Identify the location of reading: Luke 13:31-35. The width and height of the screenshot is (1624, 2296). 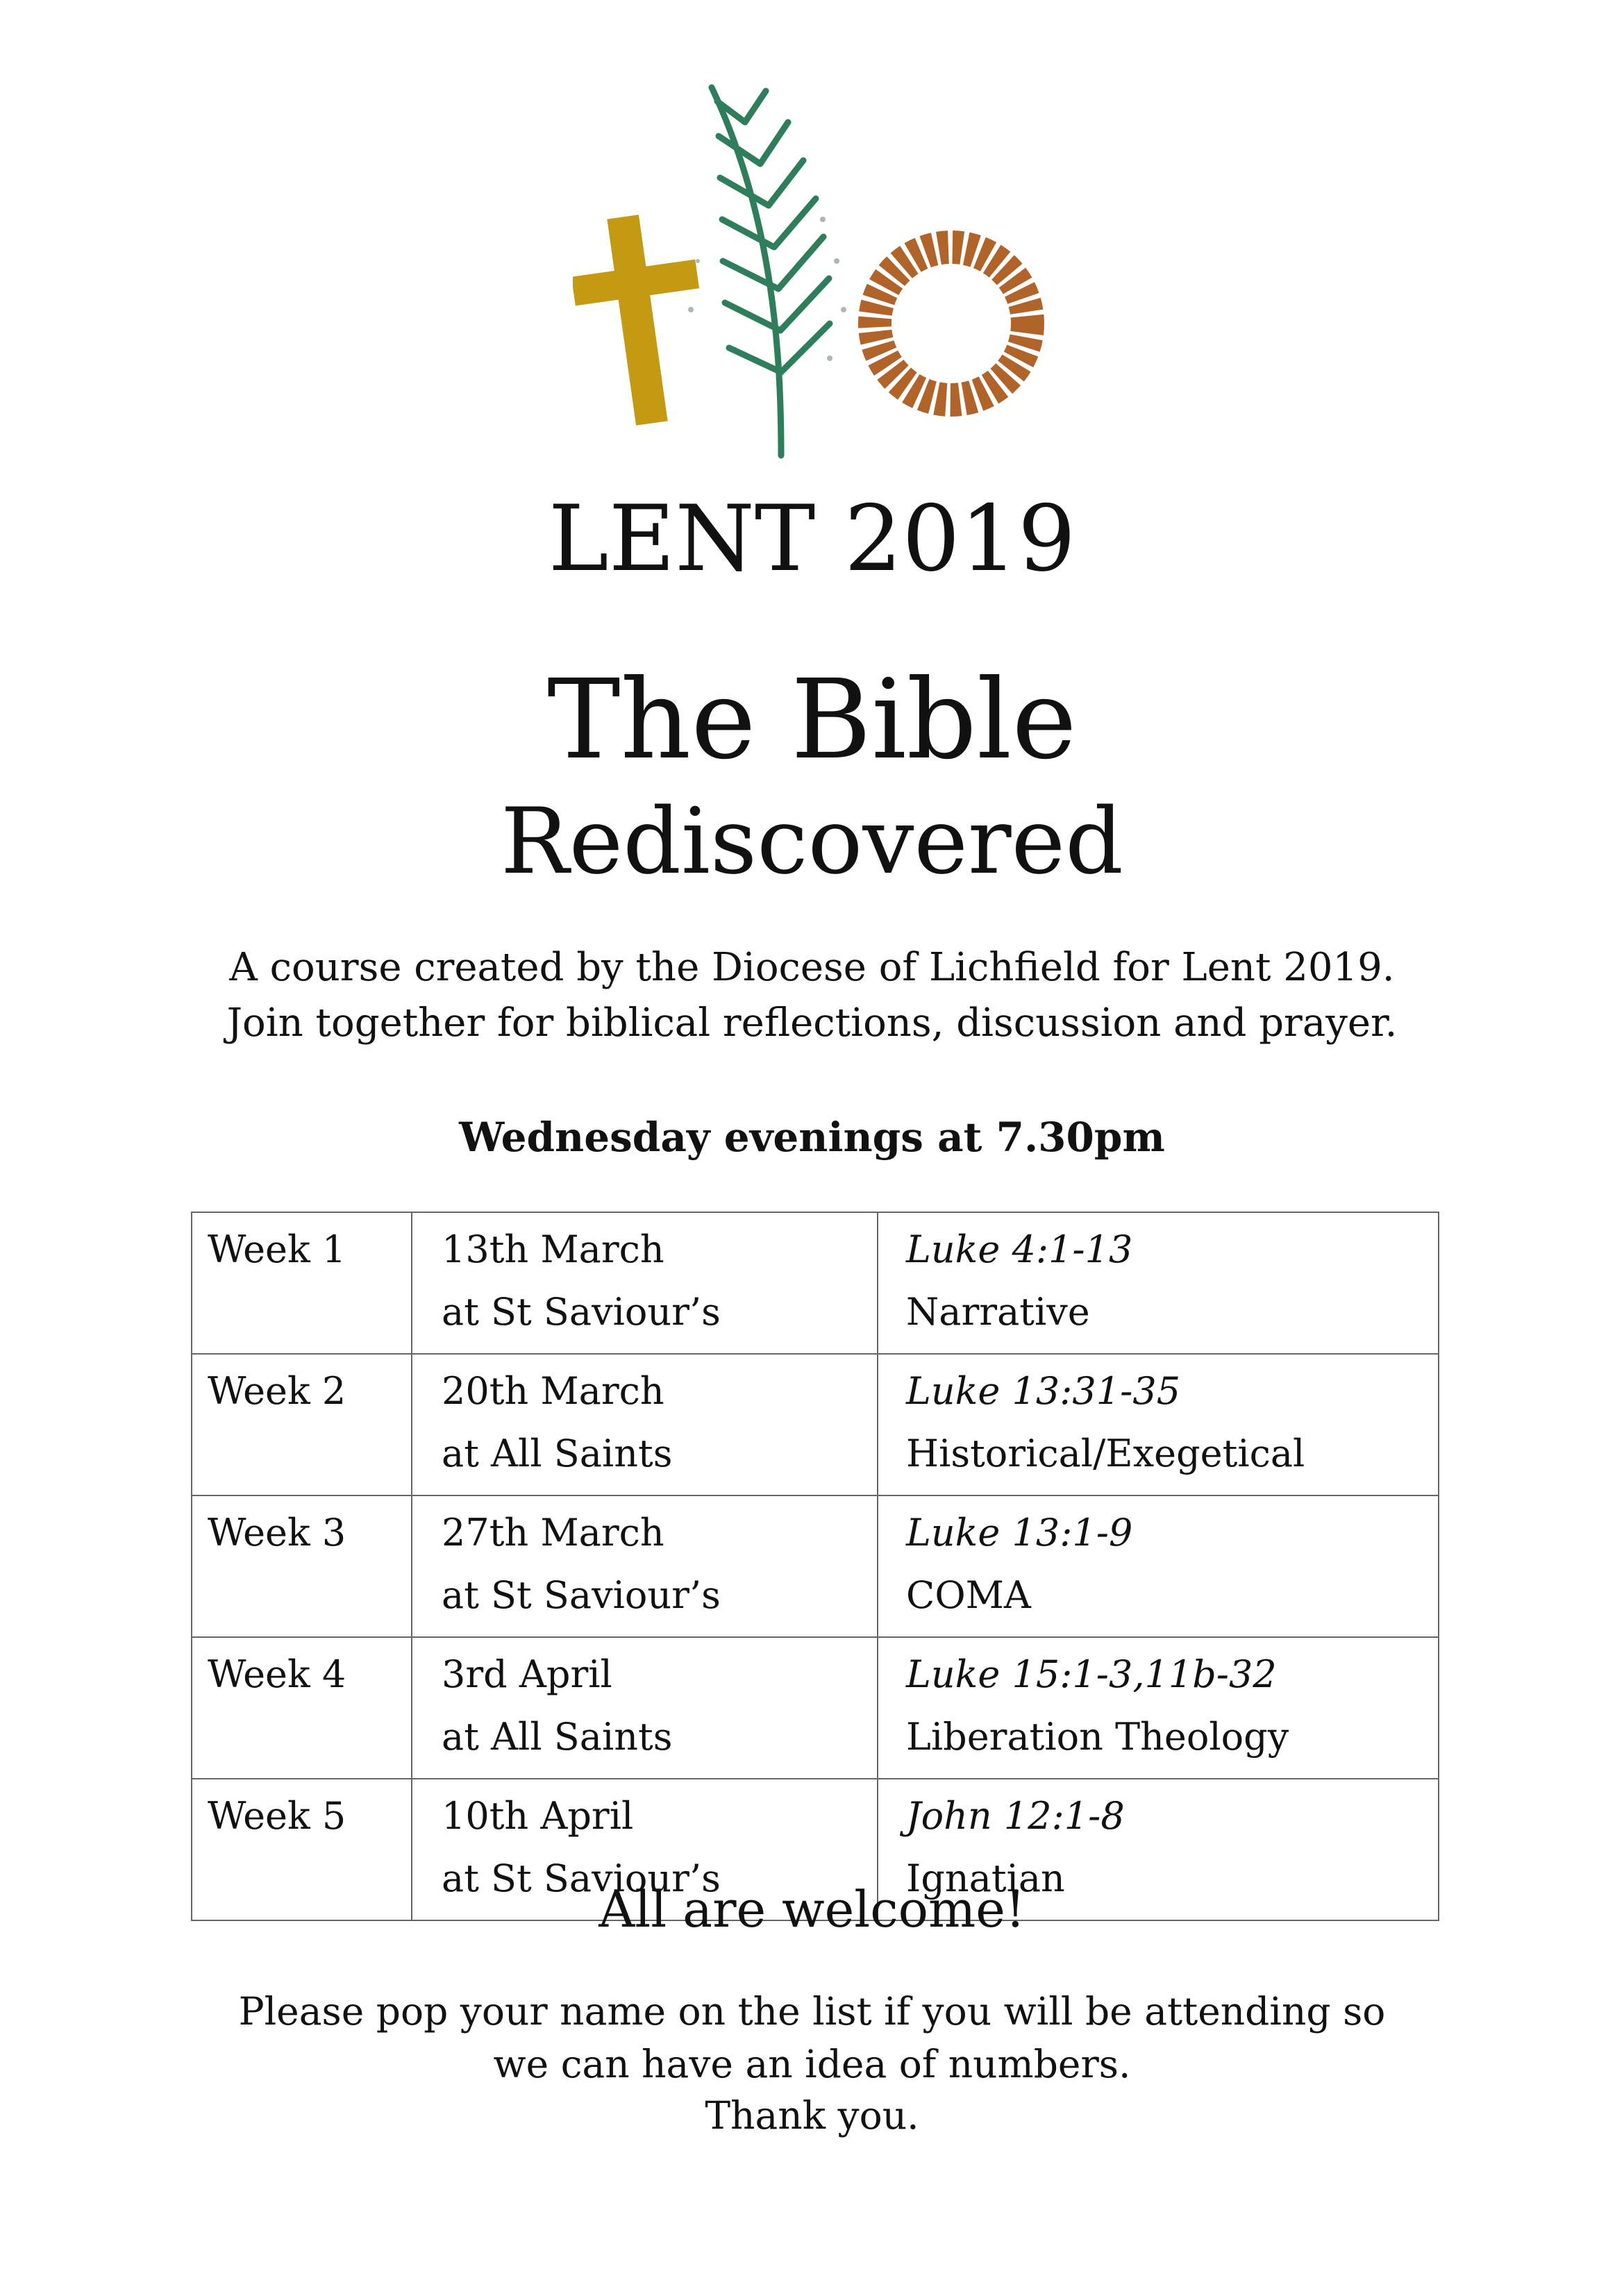
(1043, 1391).